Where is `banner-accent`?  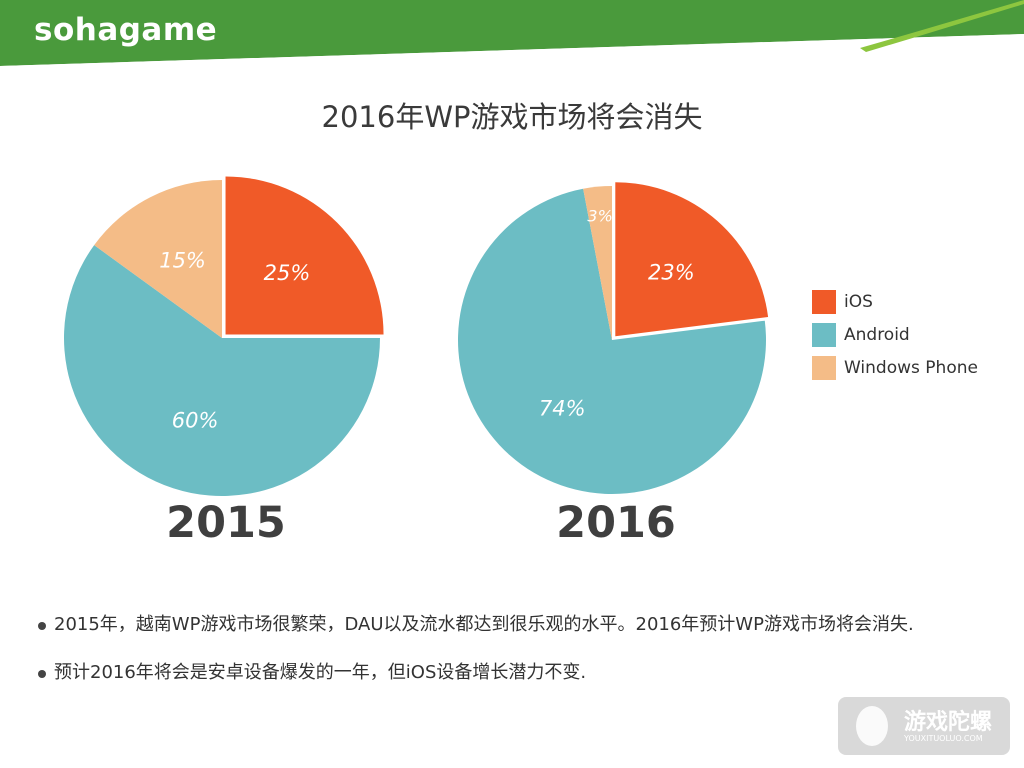
banner-accent is located at coordinates (942, 26).